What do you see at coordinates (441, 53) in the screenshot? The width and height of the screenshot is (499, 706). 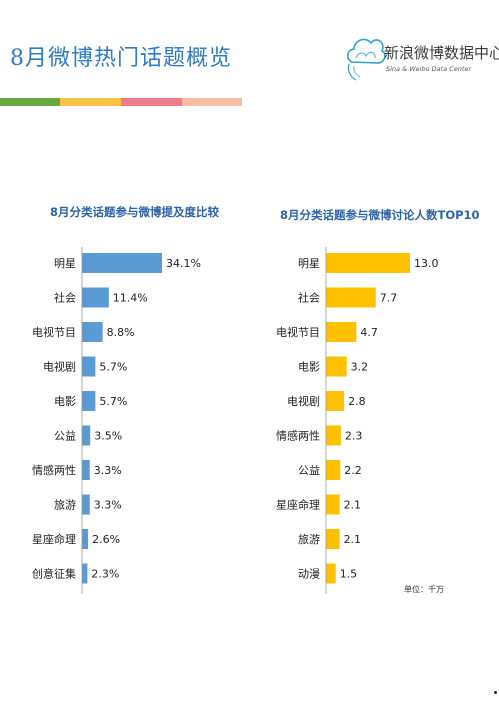 I see `logo-name: 新浪微博数据中心` at bounding box center [441, 53].